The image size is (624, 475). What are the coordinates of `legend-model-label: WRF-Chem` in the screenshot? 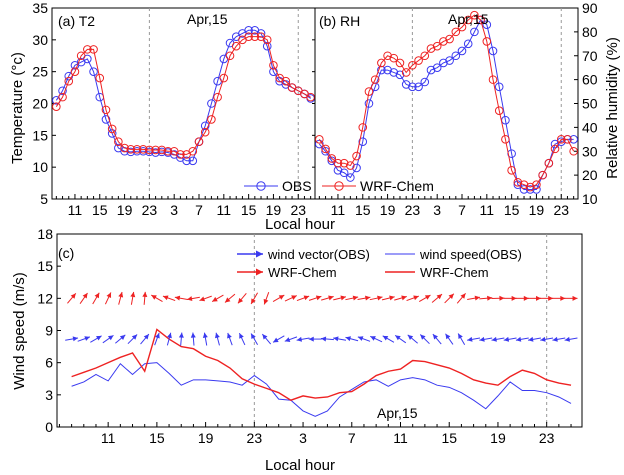 It's located at (397, 186).